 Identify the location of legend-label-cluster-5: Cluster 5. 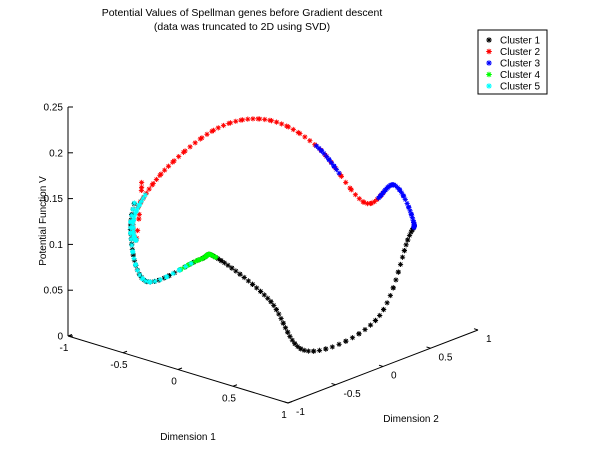
(520, 87).